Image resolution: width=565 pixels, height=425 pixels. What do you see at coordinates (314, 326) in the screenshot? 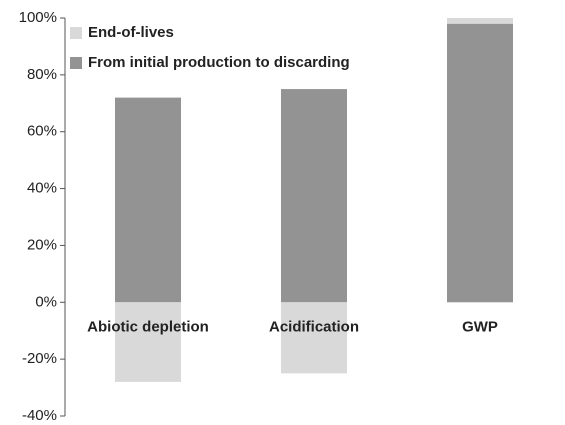
I see `x-tick-label: Acidification` at bounding box center [314, 326].